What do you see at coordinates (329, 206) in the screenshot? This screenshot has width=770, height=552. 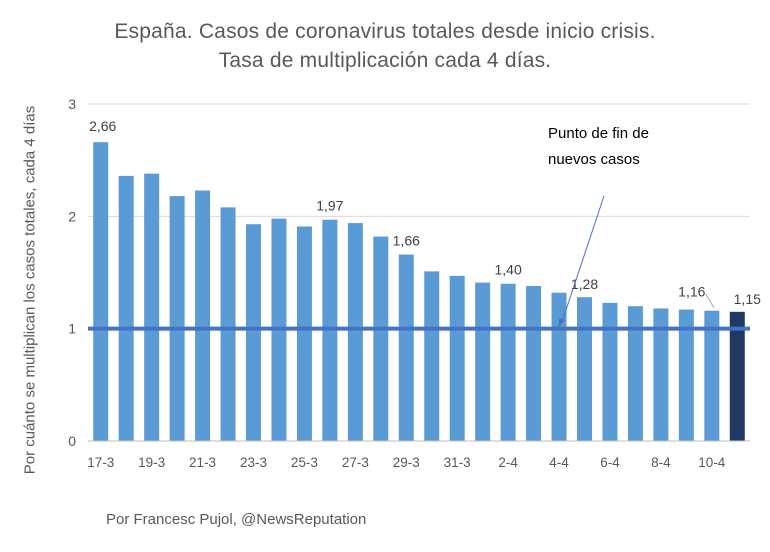 I see `data-label: 1,97` at bounding box center [329, 206].